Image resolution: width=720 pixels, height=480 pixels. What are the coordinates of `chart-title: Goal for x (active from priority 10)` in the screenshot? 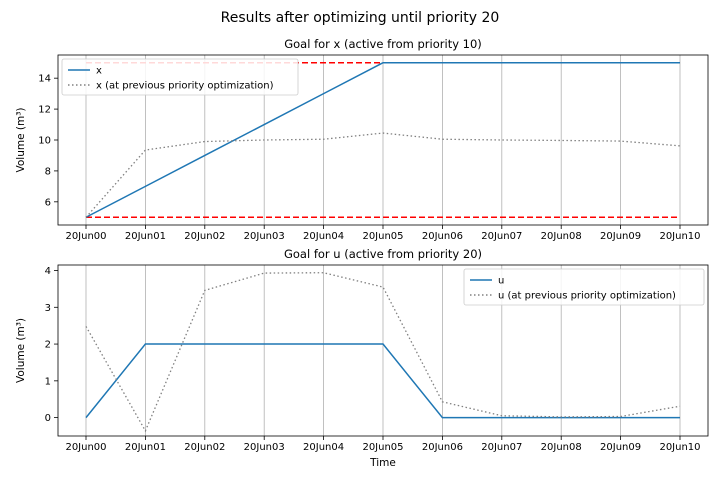 It's located at (383, 44).